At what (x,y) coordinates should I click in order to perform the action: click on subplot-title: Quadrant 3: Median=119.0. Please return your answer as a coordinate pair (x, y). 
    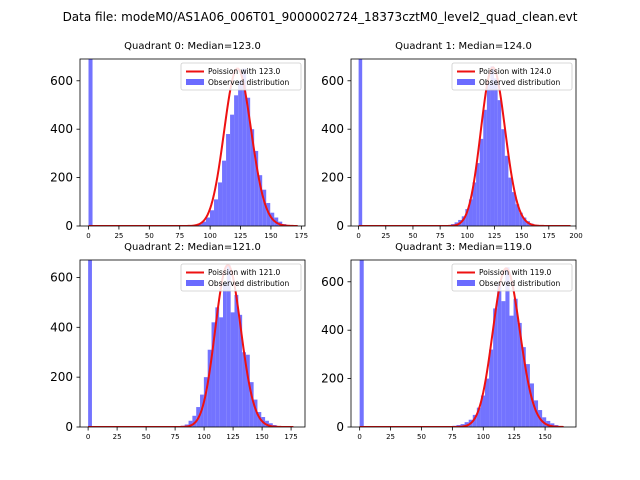
    Looking at the image, I should click on (463, 247).